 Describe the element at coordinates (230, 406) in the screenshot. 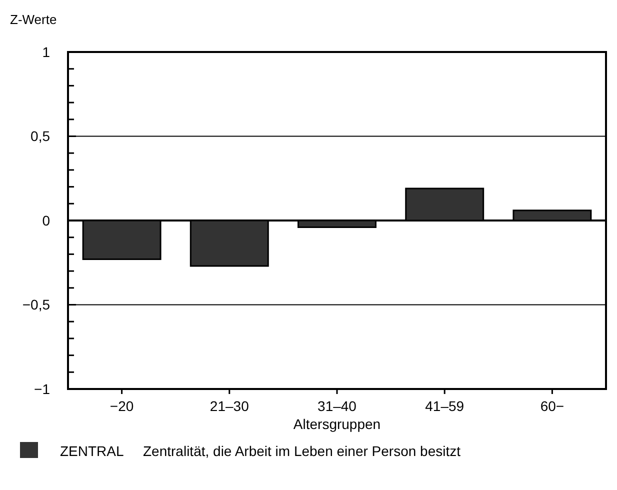

I see `x-tick-label: 21–30` at that location.